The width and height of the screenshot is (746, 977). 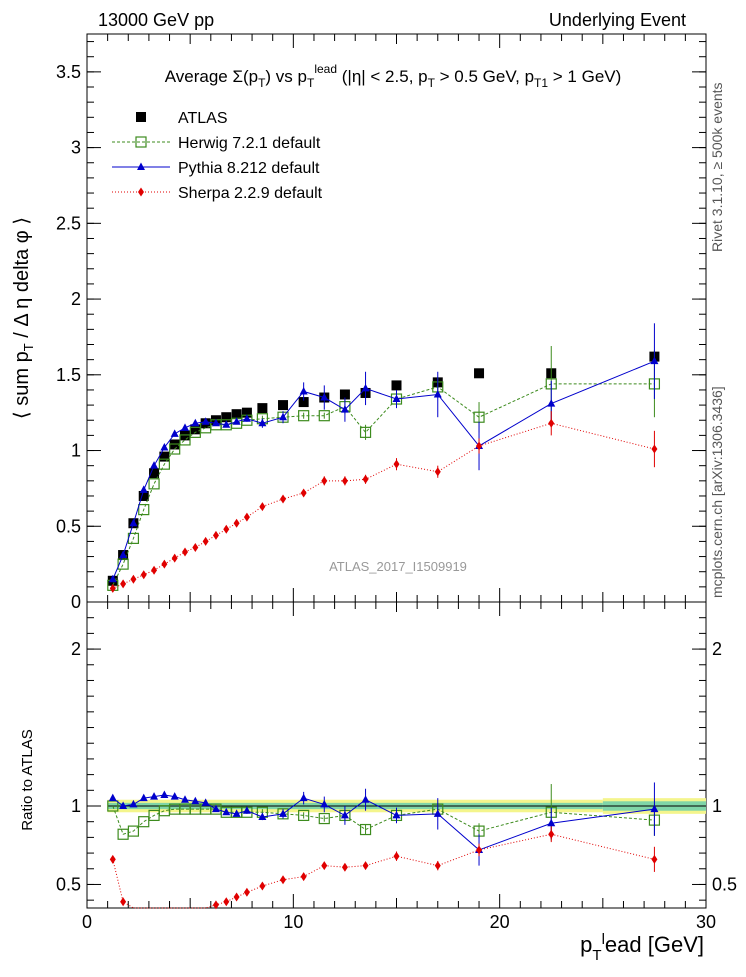 What do you see at coordinates (500, 922) in the screenshot?
I see `x-tick-label: 20` at bounding box center [500, 922].